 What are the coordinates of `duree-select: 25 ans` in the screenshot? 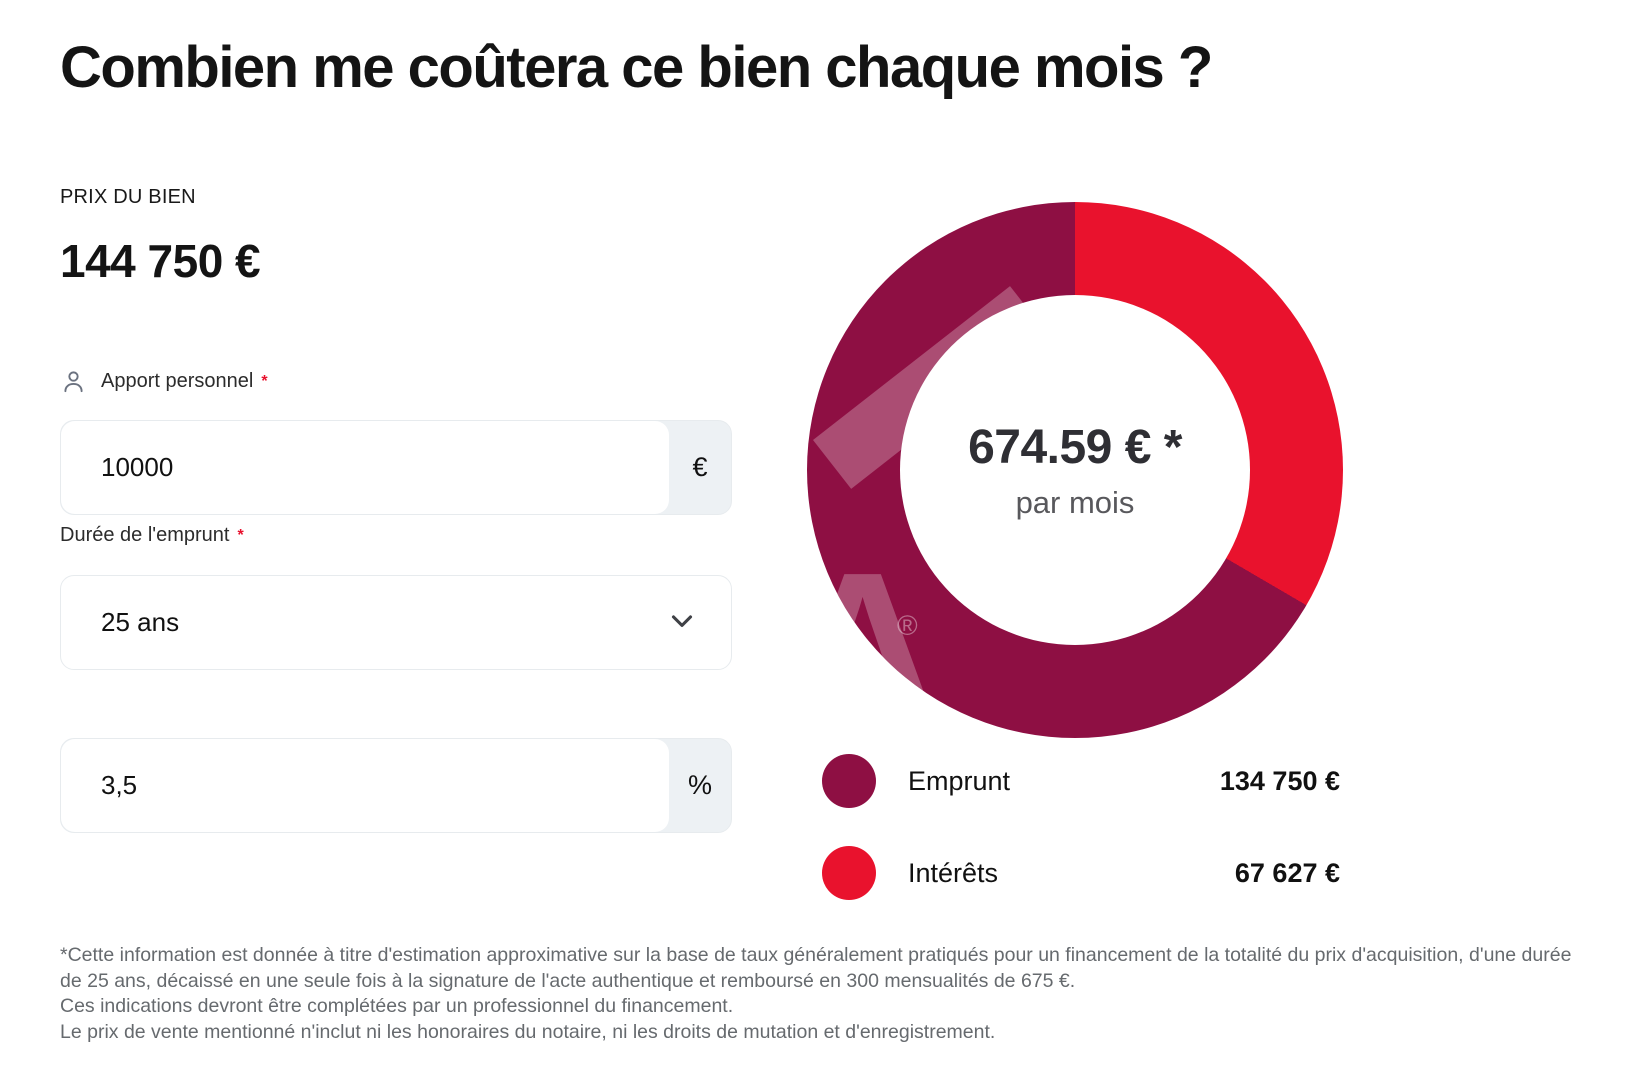 It's located at (396, 622).